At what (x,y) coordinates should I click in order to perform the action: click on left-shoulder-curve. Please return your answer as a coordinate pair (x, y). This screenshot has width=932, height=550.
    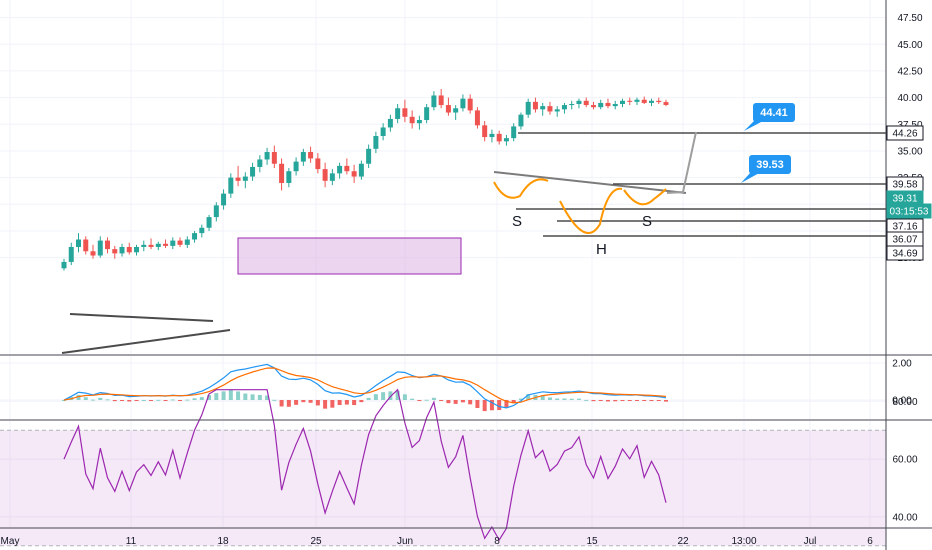
    Looking at the image, I should click on (521, 188).